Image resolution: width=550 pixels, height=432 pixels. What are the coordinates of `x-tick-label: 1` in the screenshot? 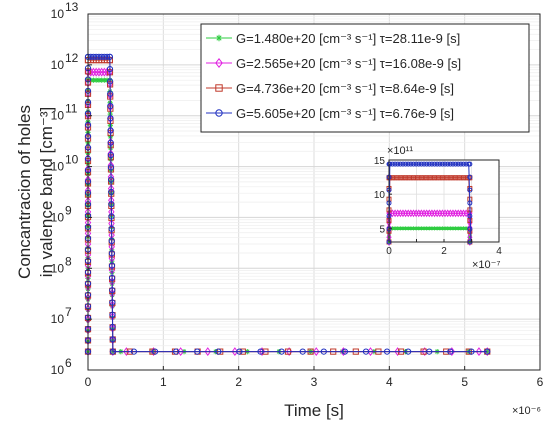 It's located at (163, 382).